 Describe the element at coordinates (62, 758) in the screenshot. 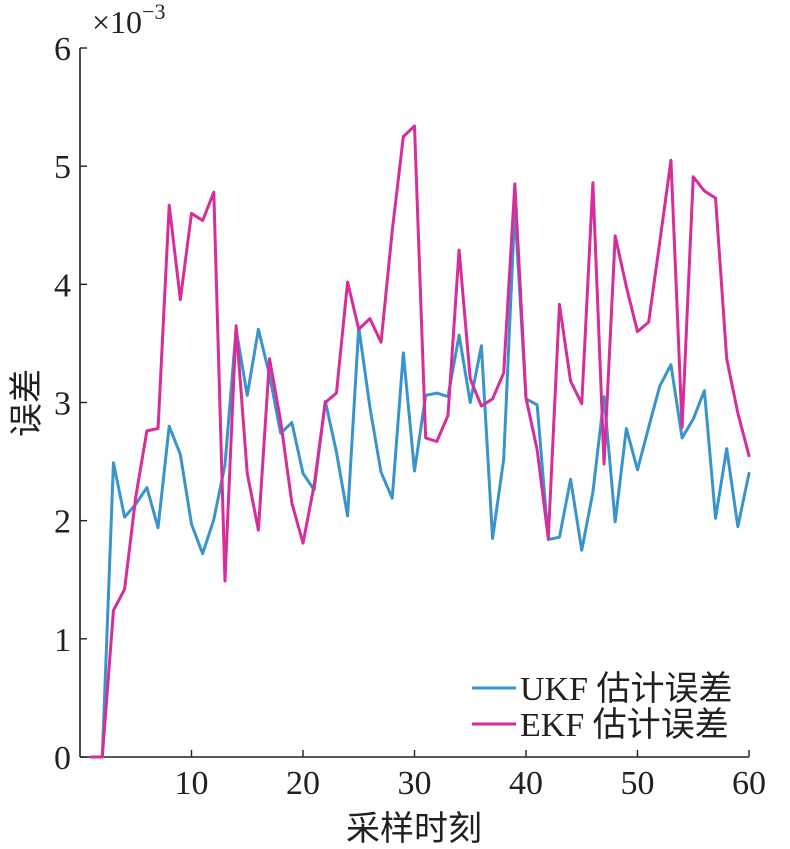

I see `y-tick-label: 0` at that location.